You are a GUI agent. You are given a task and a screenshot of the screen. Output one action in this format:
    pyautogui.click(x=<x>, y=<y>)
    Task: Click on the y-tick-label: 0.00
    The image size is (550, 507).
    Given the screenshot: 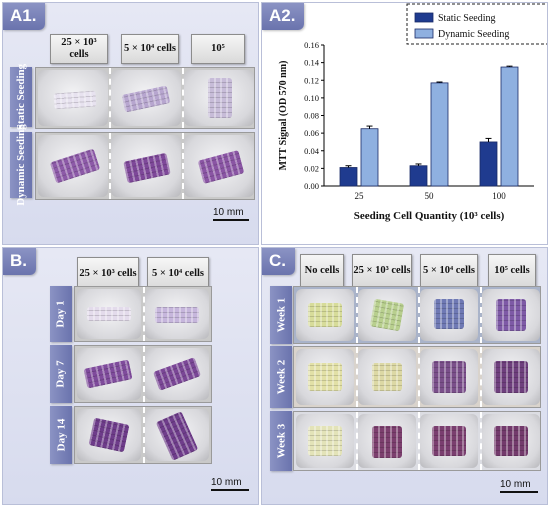 What is the action you would take?
    pyautogui.click(x=311, y=186)
    